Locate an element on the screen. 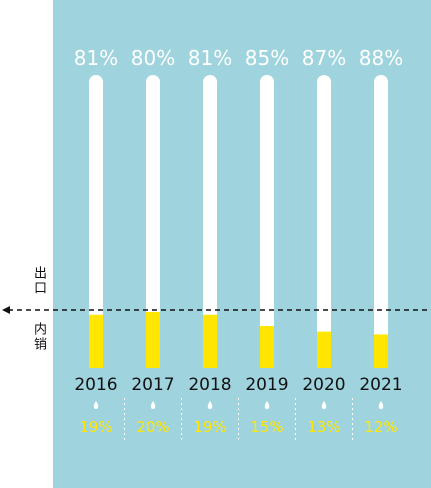 This screenshot has height=488, width=431. bar-domestic-2017 is located at coordinates (153, 340).